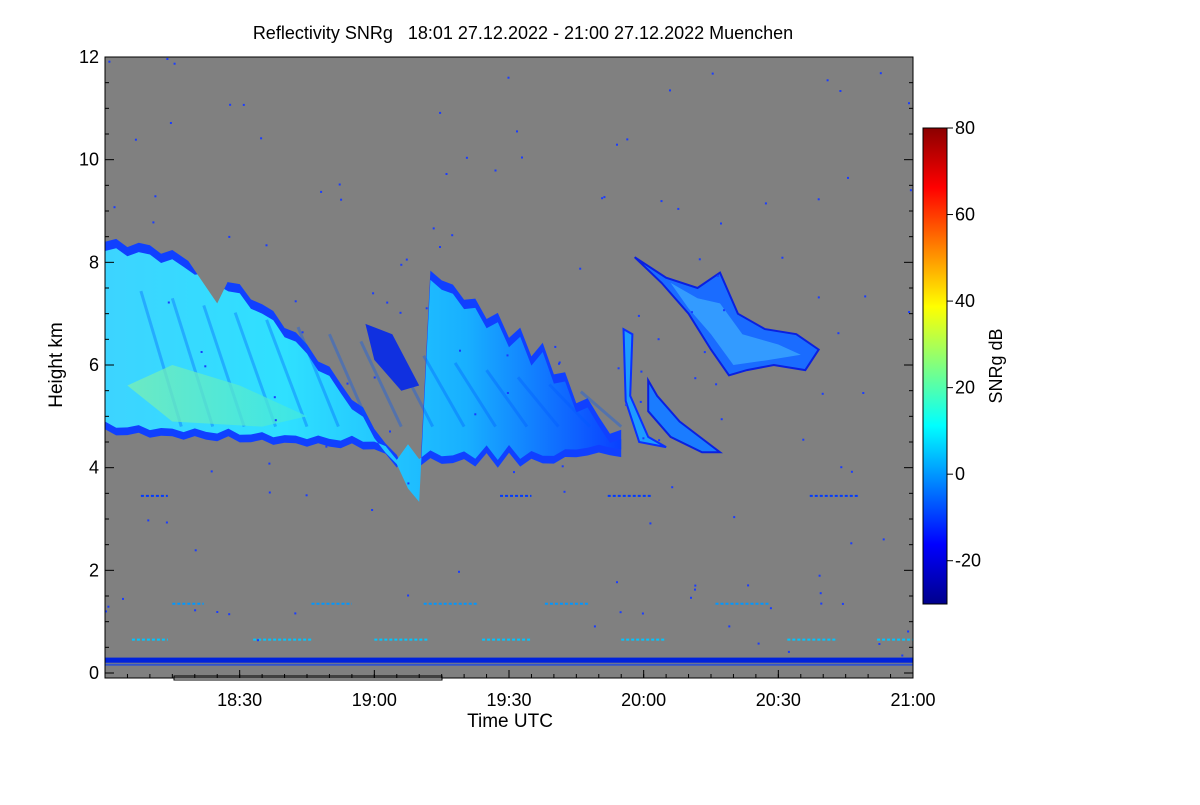 This screenshot has height=805, width=1200. I want to click on upper-cloud-core, so click(735, 323).